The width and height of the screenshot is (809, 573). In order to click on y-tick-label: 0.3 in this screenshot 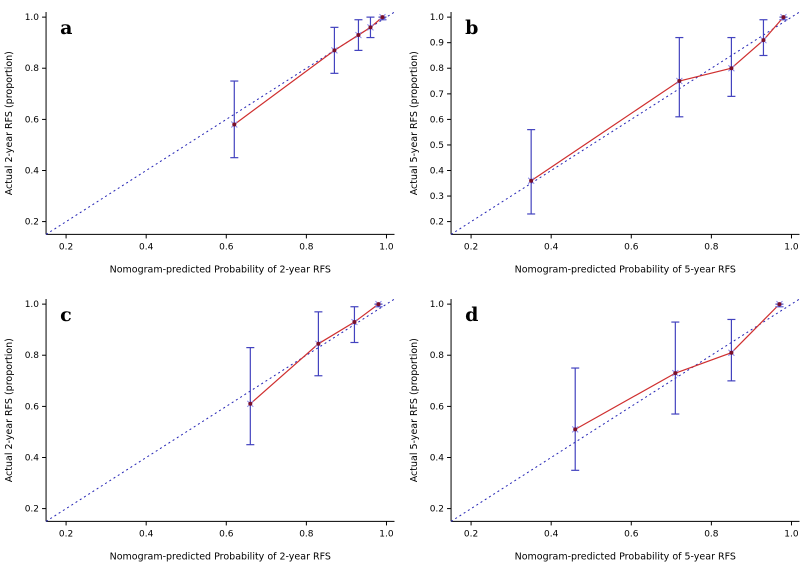, I will do `click(436, 197)`.